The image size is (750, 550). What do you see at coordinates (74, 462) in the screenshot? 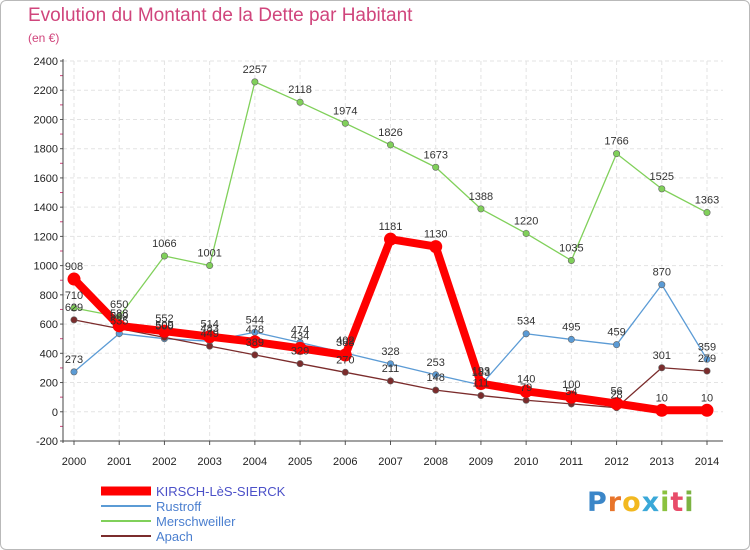
I see `x-tick-label: 2000` at bounding box center [74, 462].